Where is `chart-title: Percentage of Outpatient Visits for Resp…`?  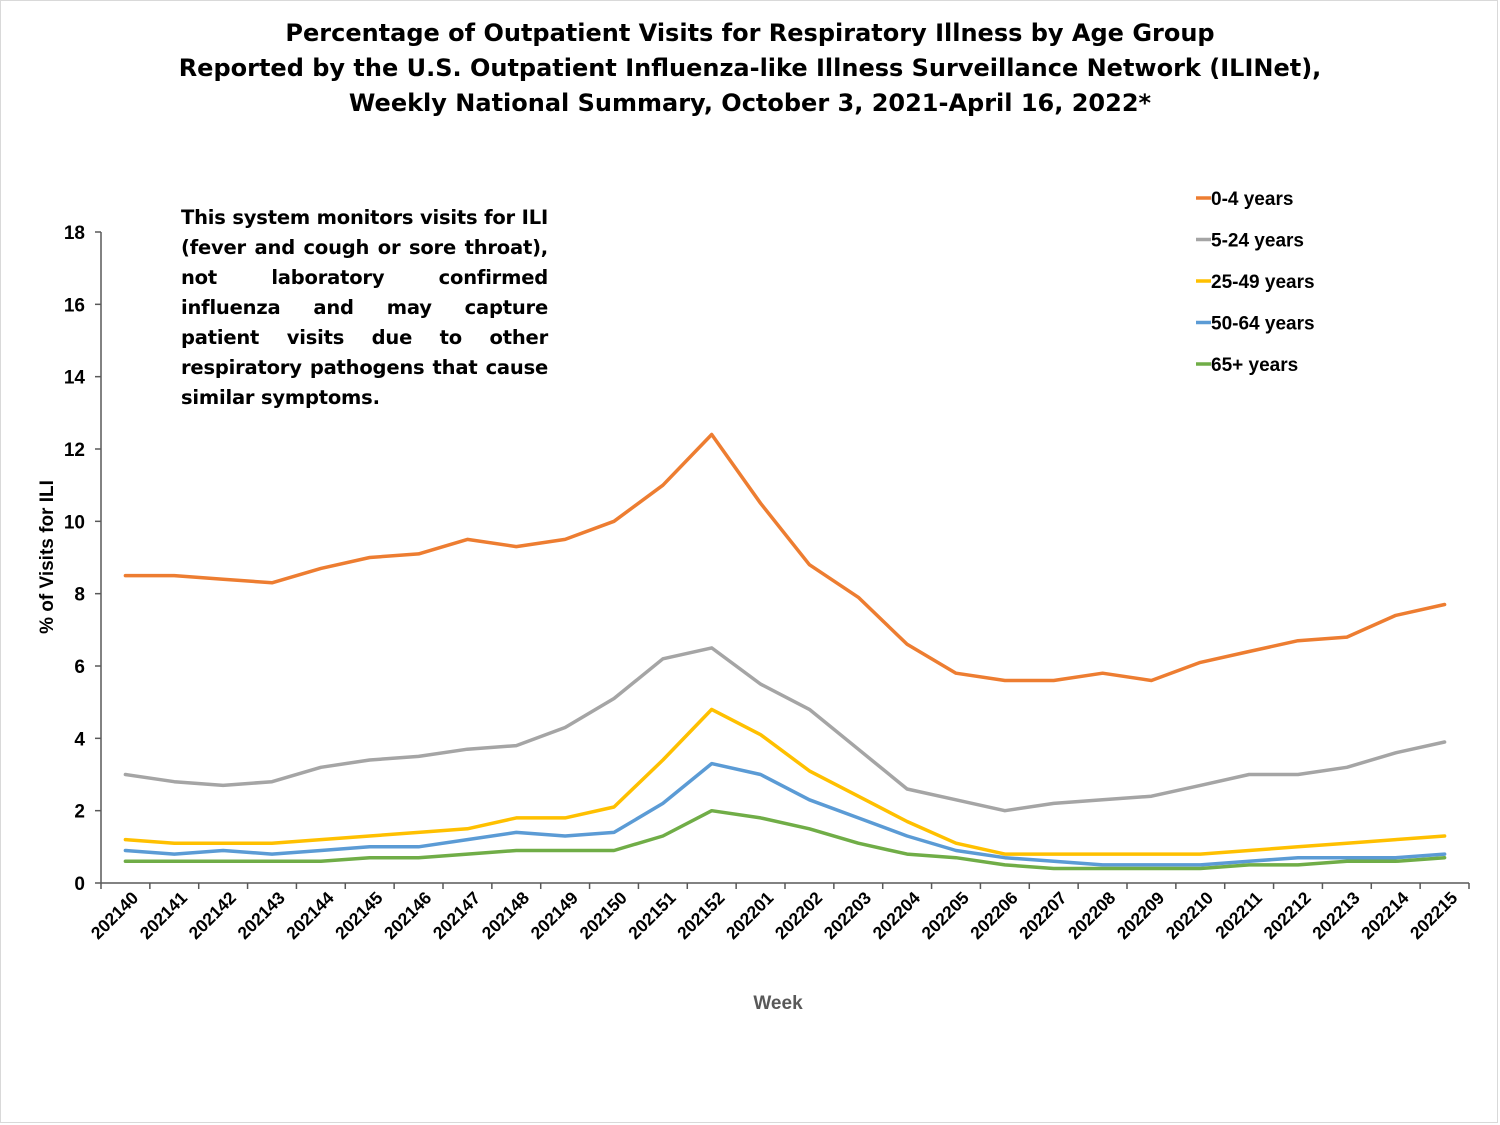
chart-title: Percentage of Outpatient Visits for Resp… is located at coordinates (750, 68).